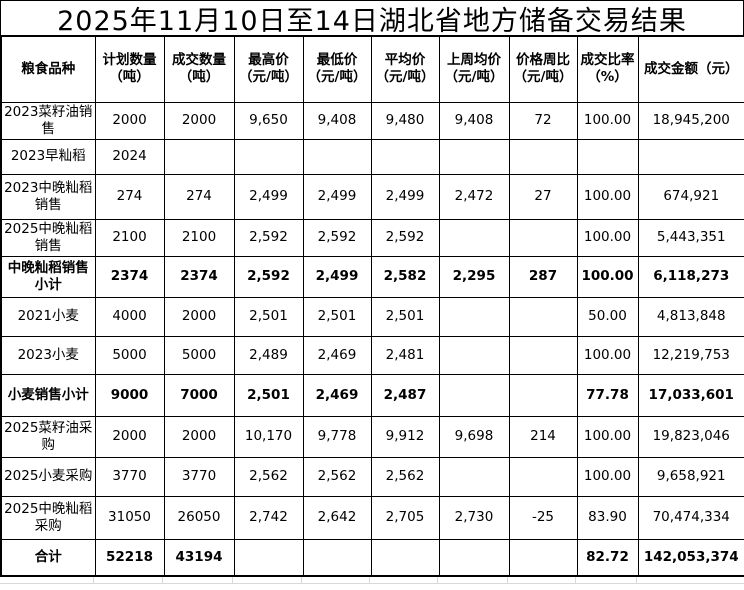 The image size is (744, 590). I want to click on value-cell: 2100, so click(129, 237).